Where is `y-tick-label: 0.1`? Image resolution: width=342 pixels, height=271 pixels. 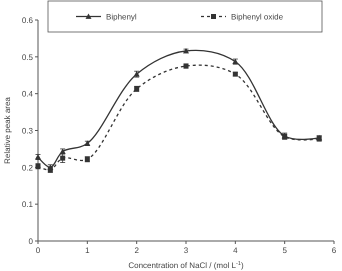
y-tick-label: 0.1 is located at coordinates (28, 205).